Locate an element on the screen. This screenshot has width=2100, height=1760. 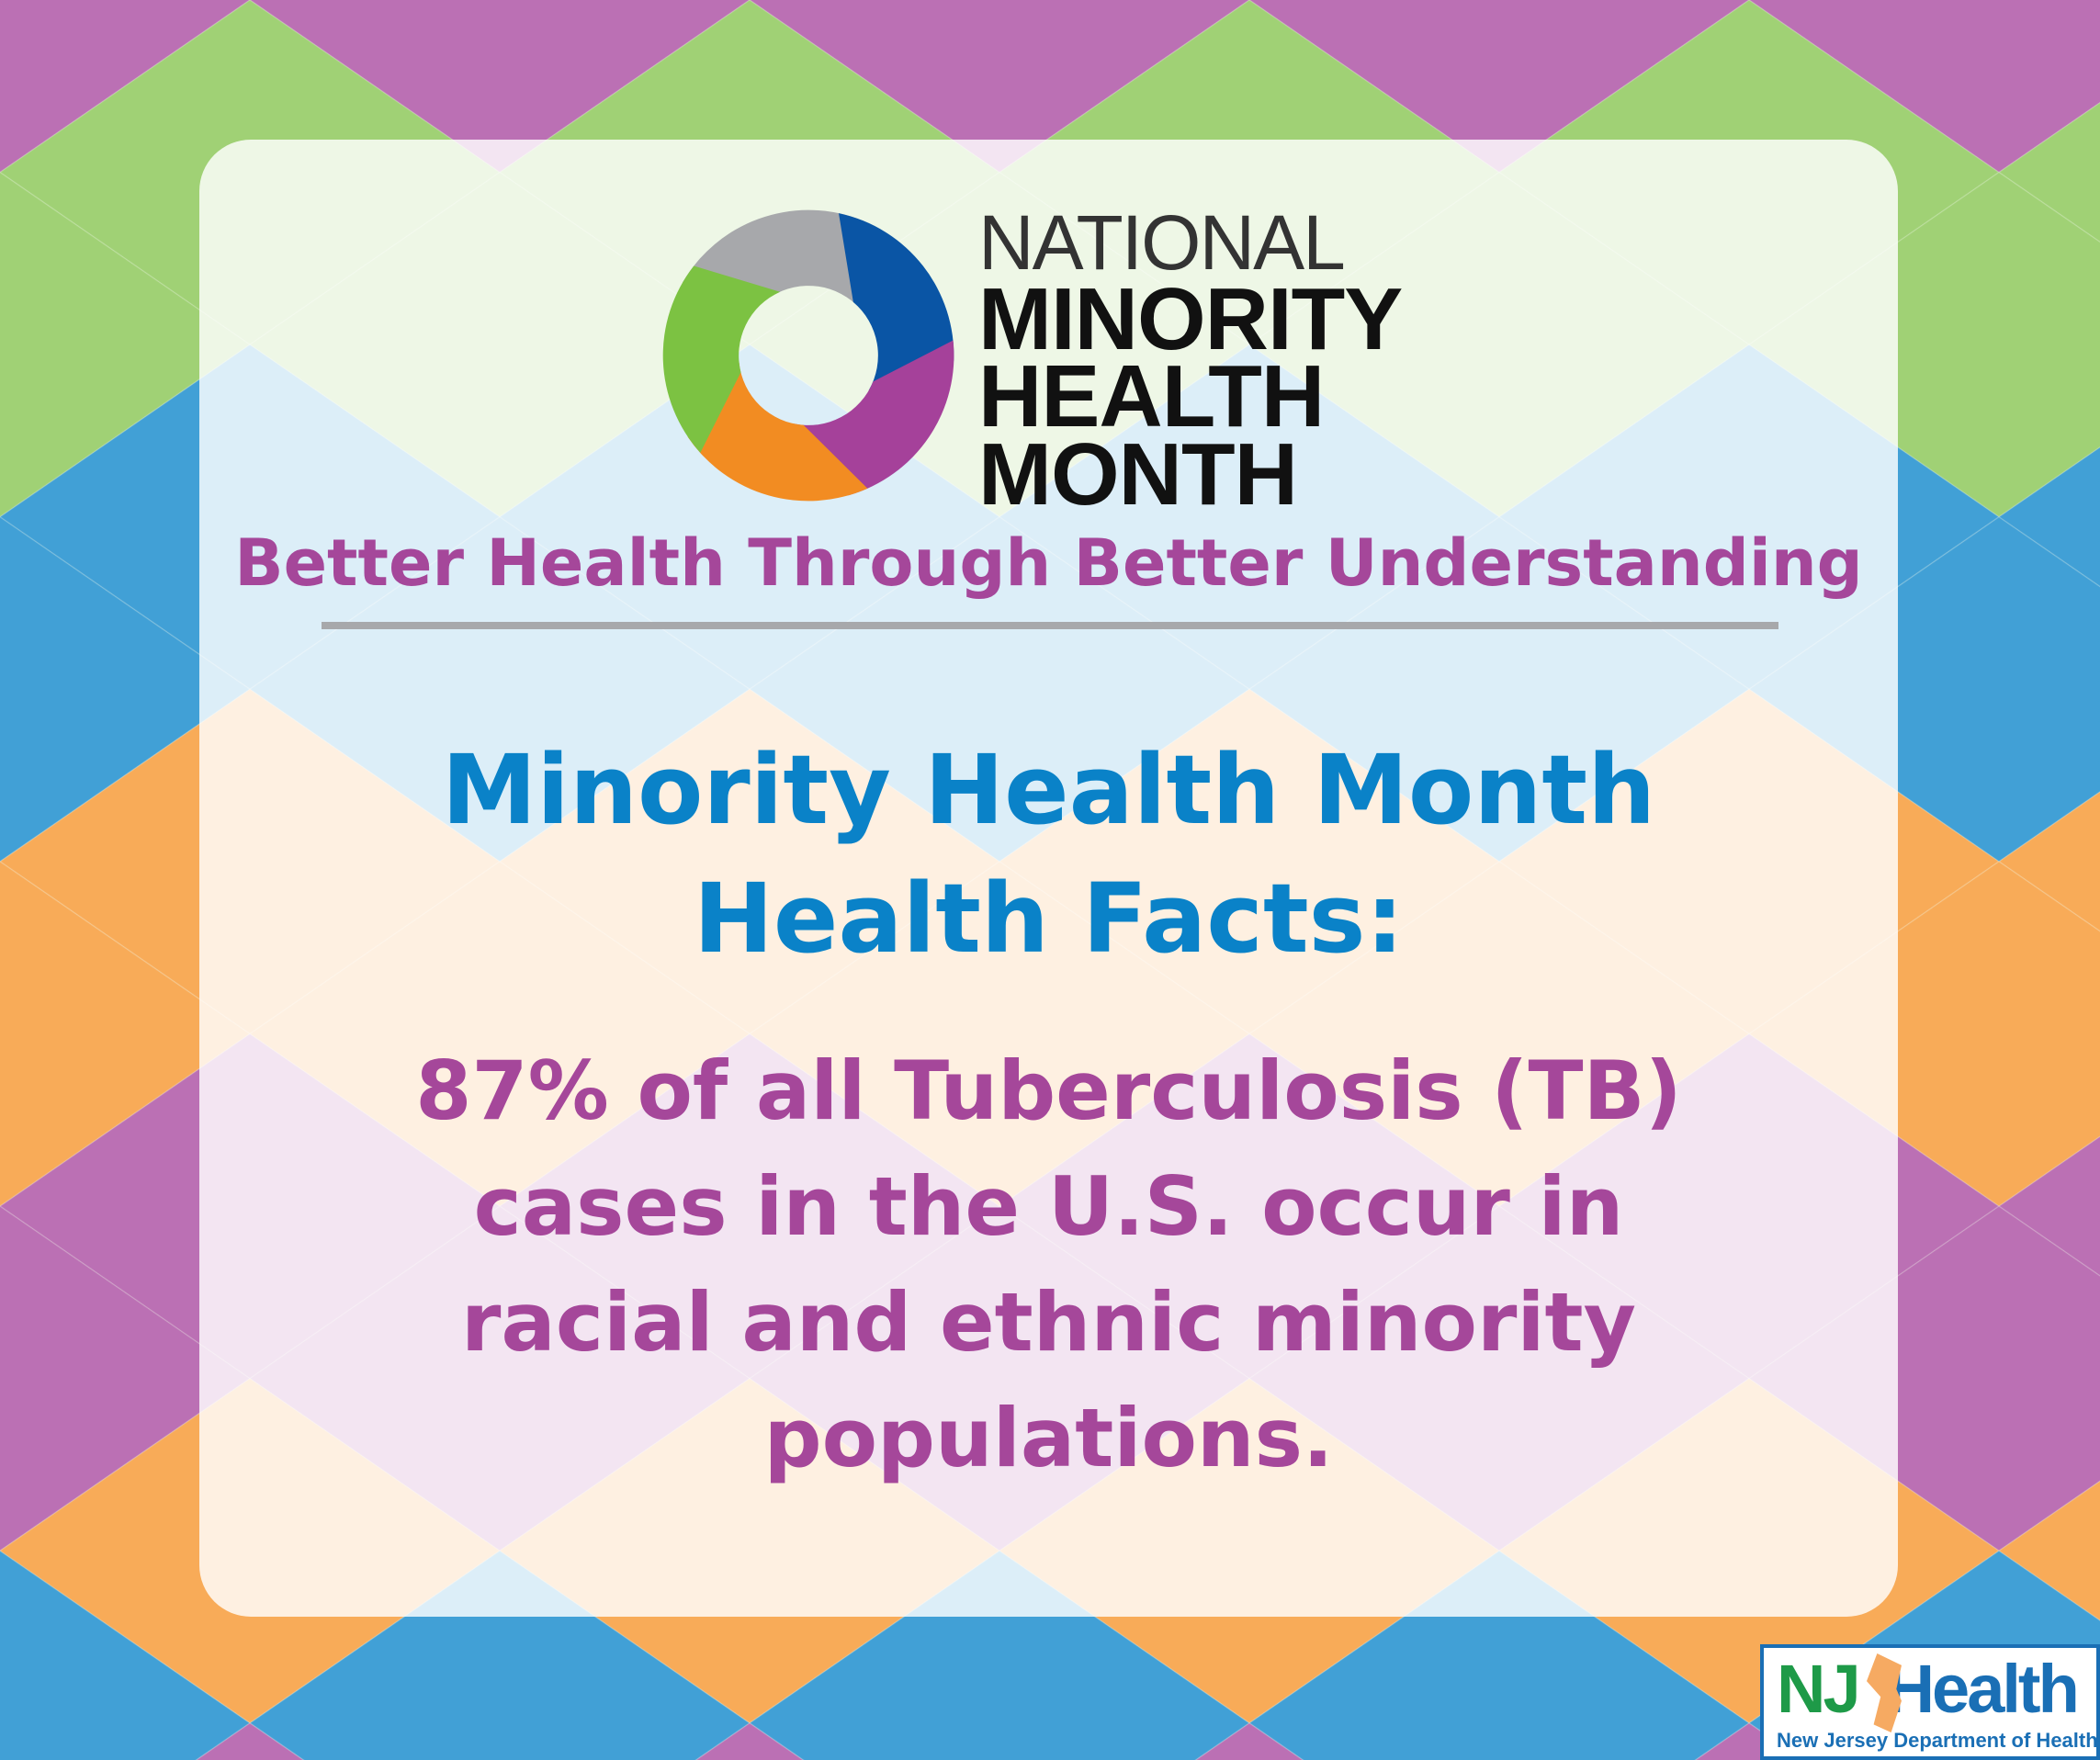
heading-line-1: Minority Health Month is located at coordinates (1048, 790).